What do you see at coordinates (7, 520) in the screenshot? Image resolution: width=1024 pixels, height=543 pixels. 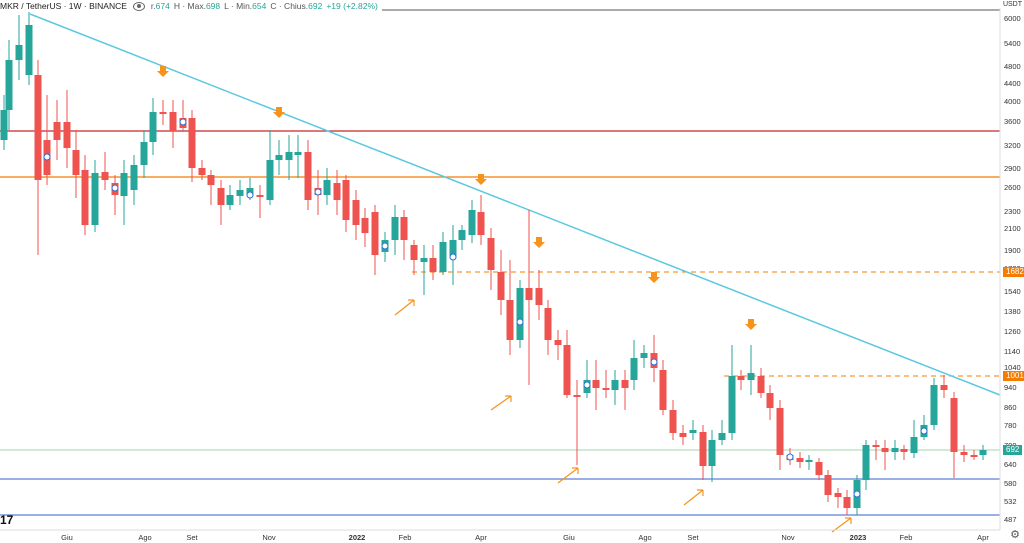 I see `tradingview-logo: 17` at bounding box center [7, 520].